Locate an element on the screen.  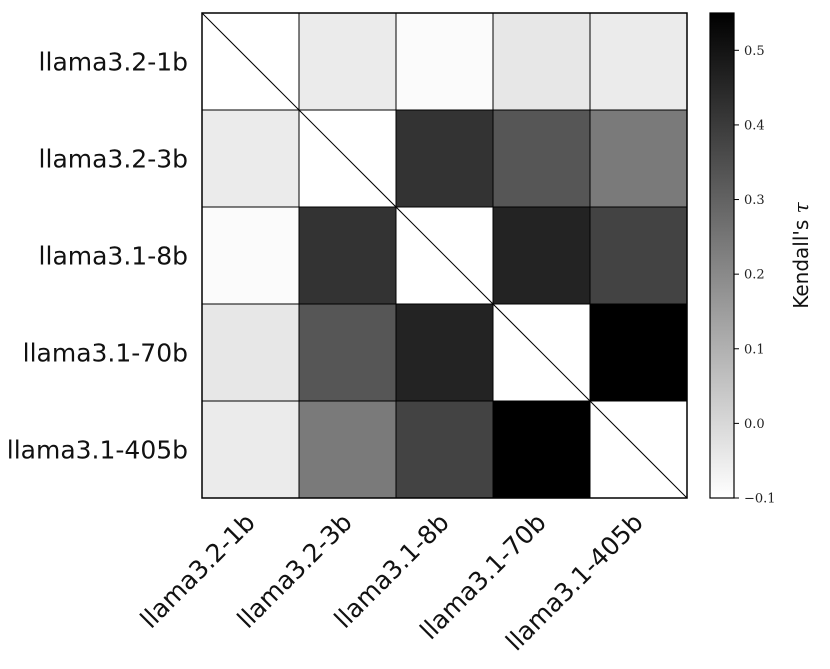
colorbar-title-text: Kendall's is located at coordinates (801, 264).